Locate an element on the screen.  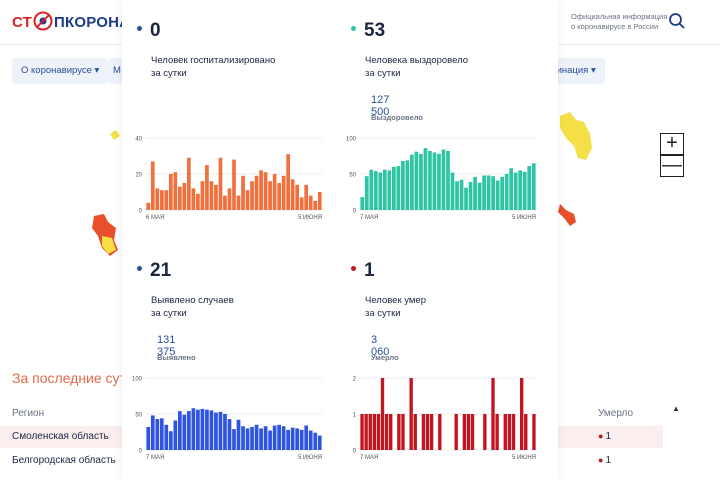
chart-x-start-label: 7 МАЯ is located at coordinates (369, 458).